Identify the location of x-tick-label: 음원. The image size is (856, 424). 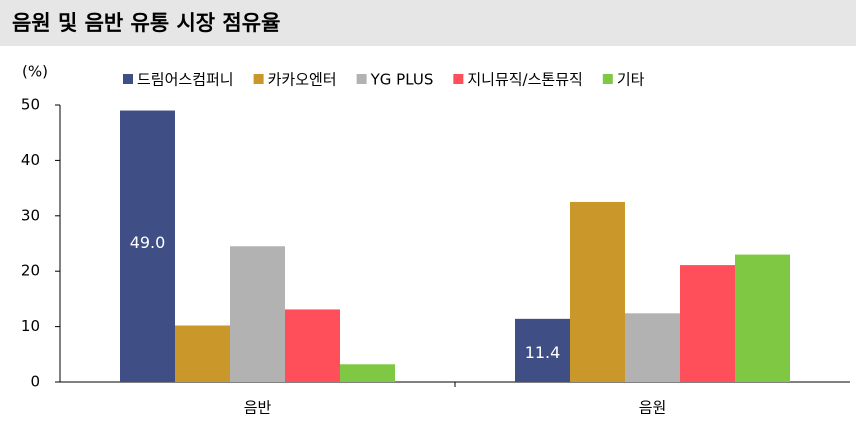
(653, 408).